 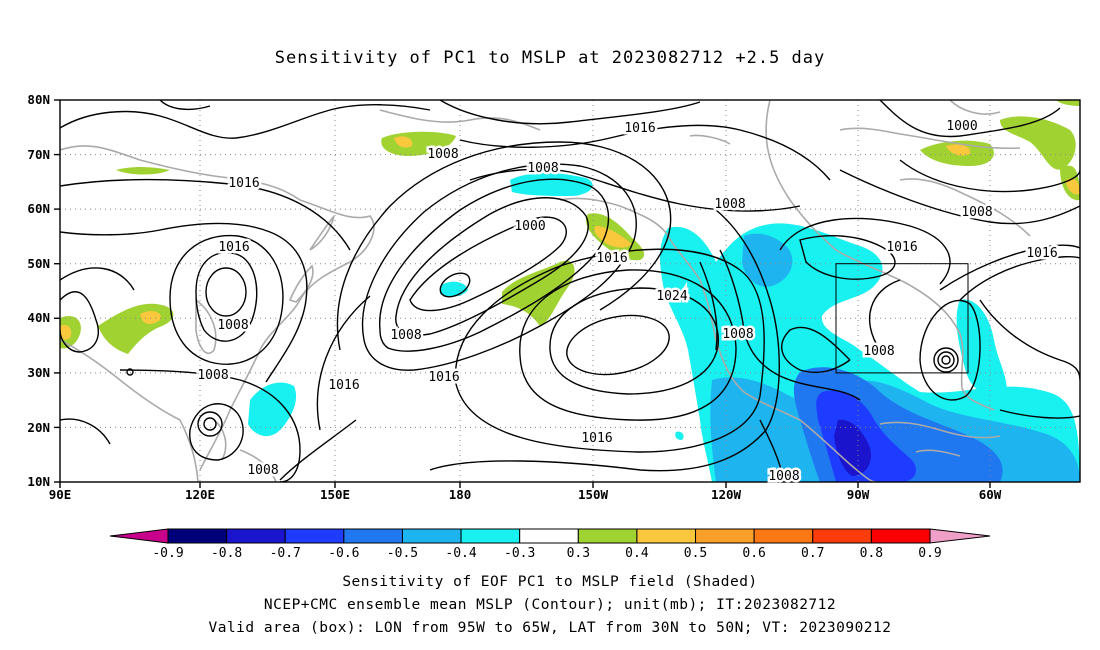 I want to click on lat-label: 70N, so click(x=38, y=154).